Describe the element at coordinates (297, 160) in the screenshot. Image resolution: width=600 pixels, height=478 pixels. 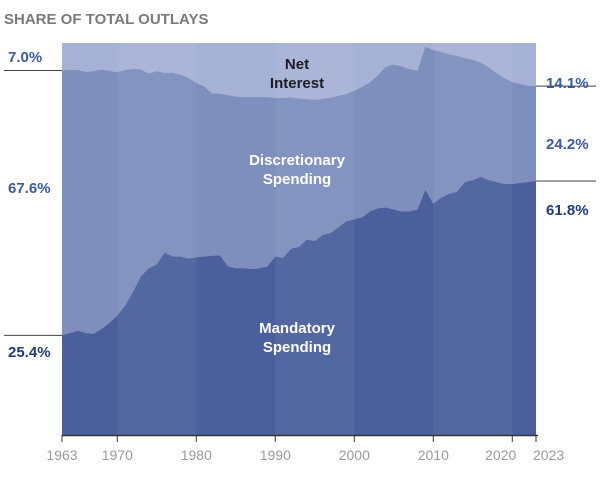
I see `discretionary-label-line1: Discretionary` at that location.